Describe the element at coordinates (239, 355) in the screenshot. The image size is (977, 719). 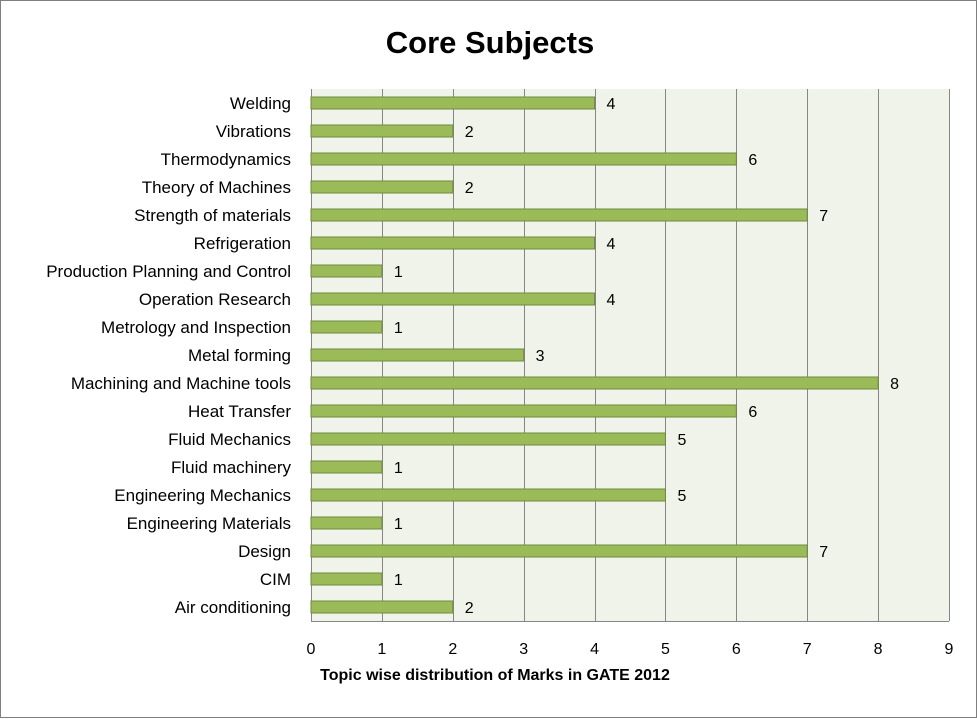
I see `category-label: Metal forming` at that location.